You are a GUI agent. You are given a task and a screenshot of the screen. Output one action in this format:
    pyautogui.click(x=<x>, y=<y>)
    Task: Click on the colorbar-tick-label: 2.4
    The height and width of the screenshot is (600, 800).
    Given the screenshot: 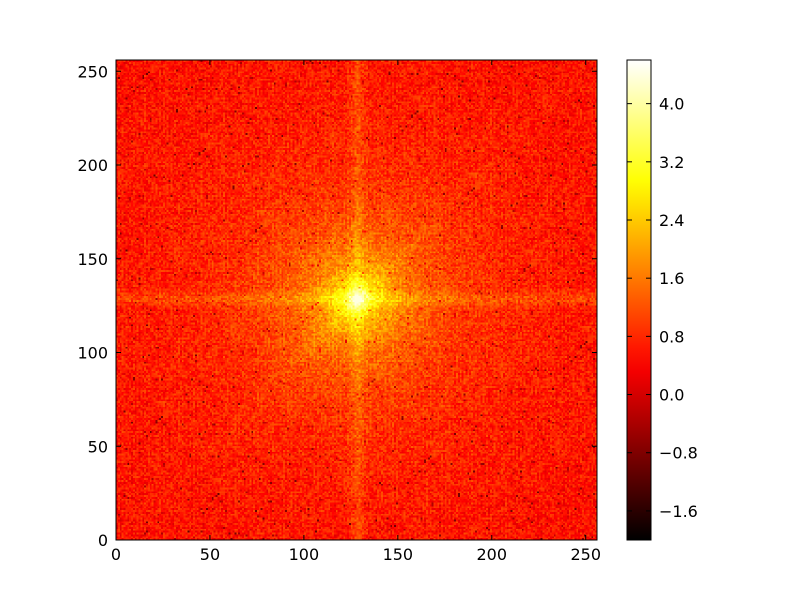 What is the action you would take?
    pyautogui.click(x=671, y=220)
    